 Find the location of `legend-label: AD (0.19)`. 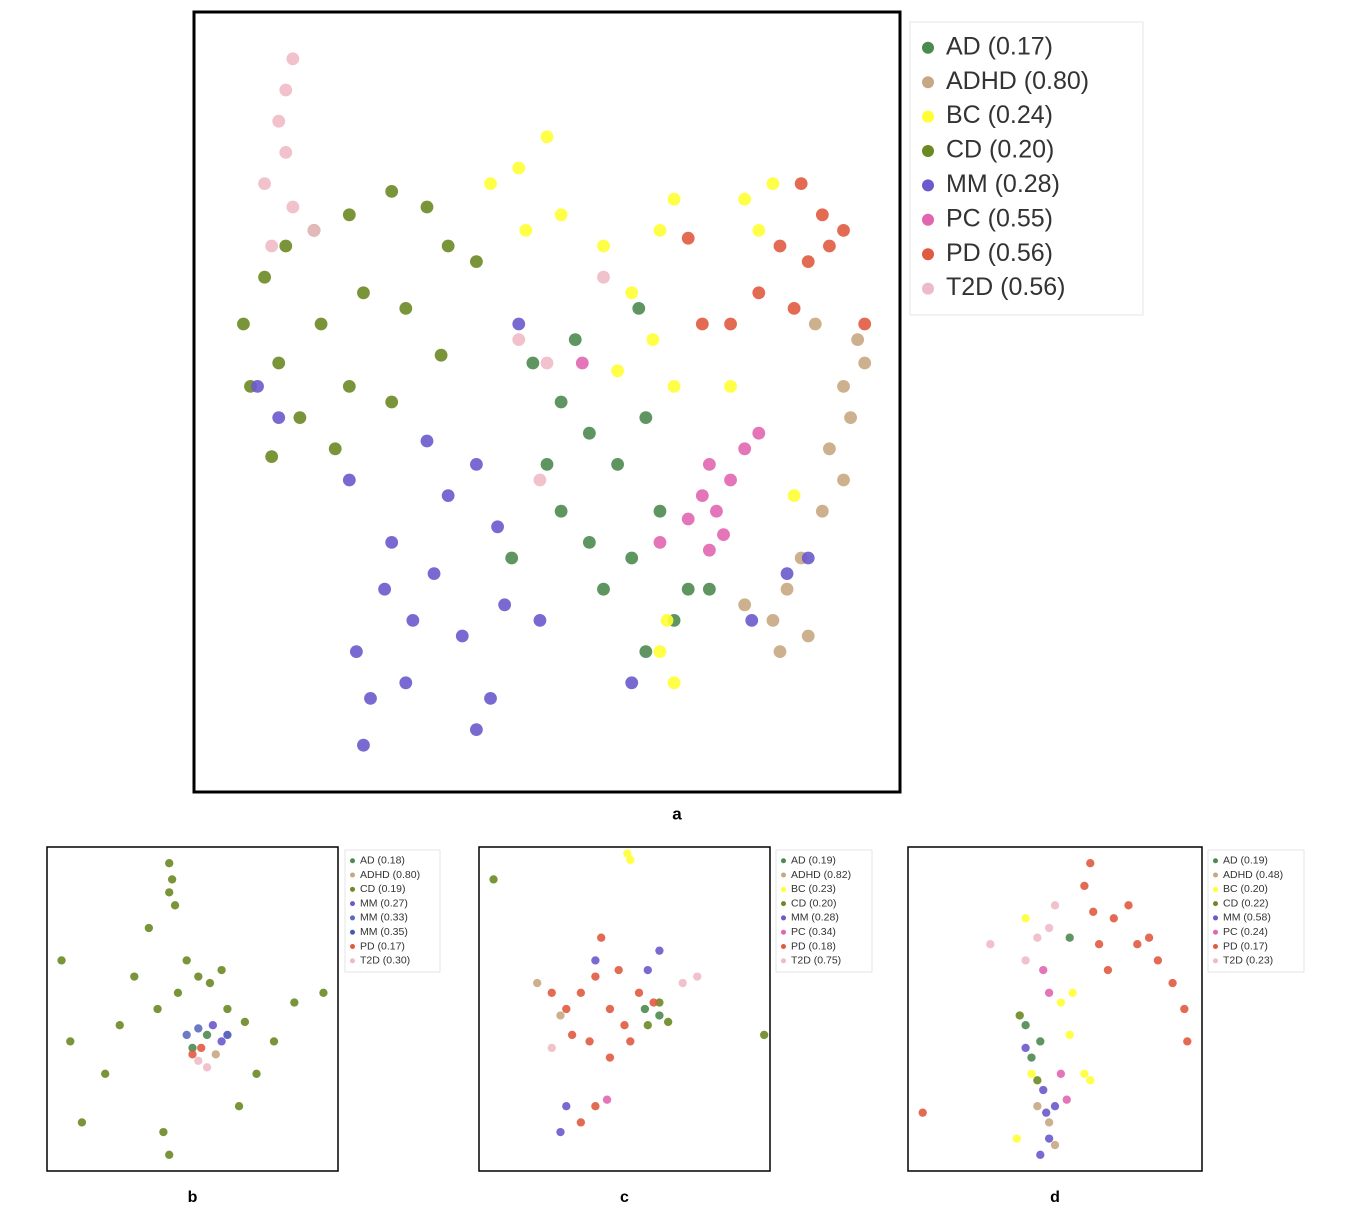

legend-label: AD (0.19) is located at coordinates (813, 861).